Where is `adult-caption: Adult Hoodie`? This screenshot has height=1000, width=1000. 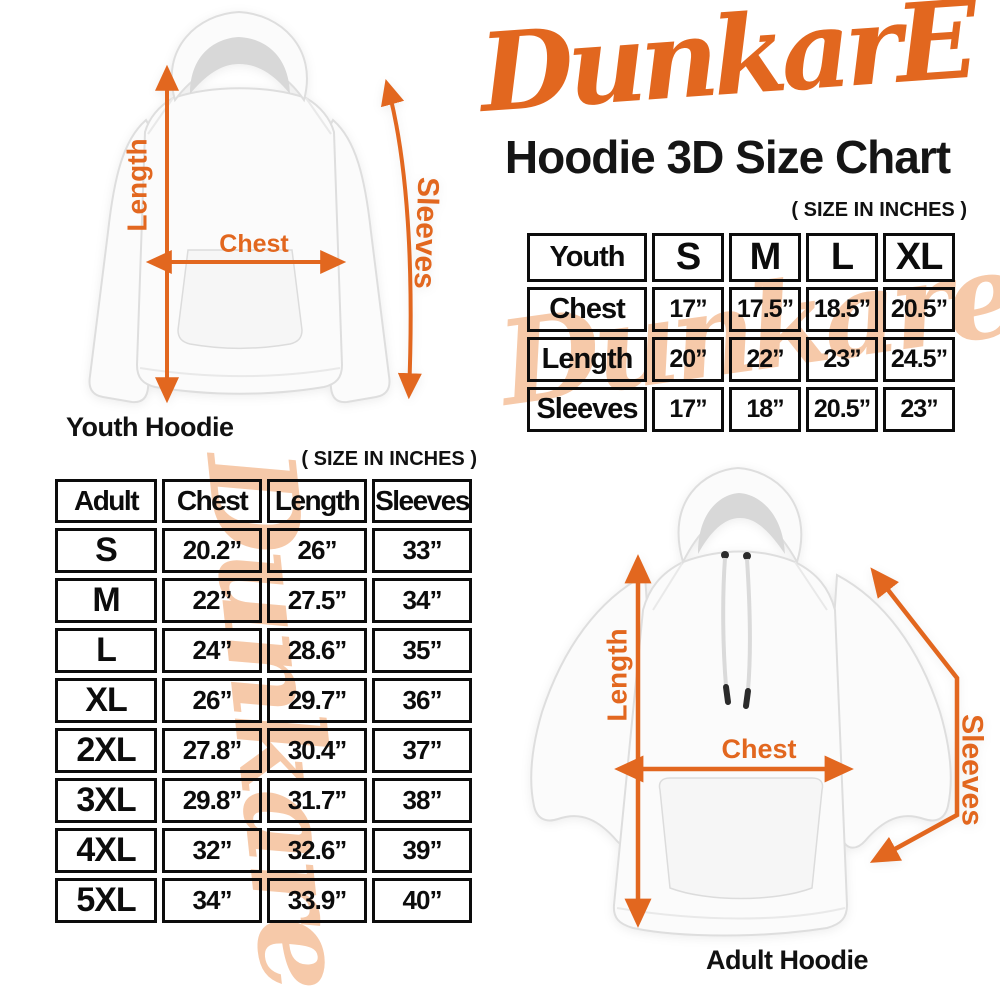 adult-caption: Adult Hoodie is located at coordinates (787, 960).